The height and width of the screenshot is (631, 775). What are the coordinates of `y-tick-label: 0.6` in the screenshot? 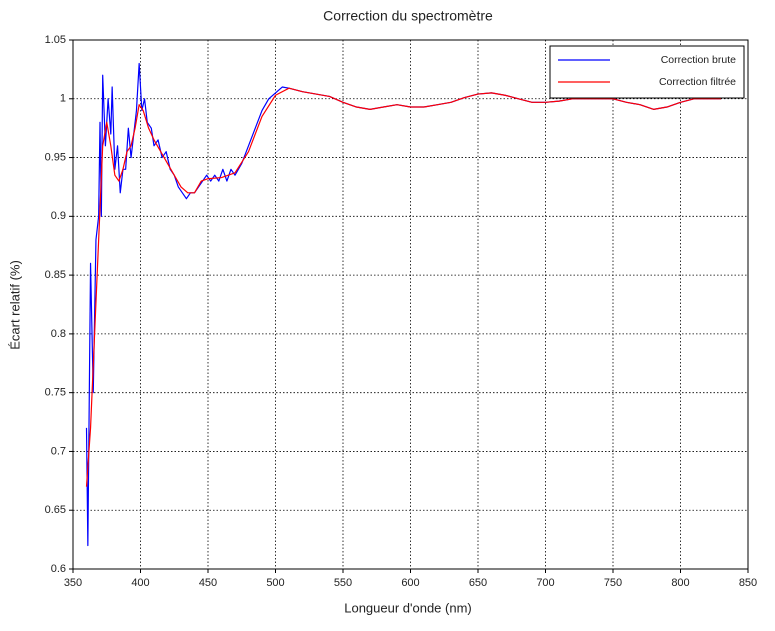 It's located at (58, 569).